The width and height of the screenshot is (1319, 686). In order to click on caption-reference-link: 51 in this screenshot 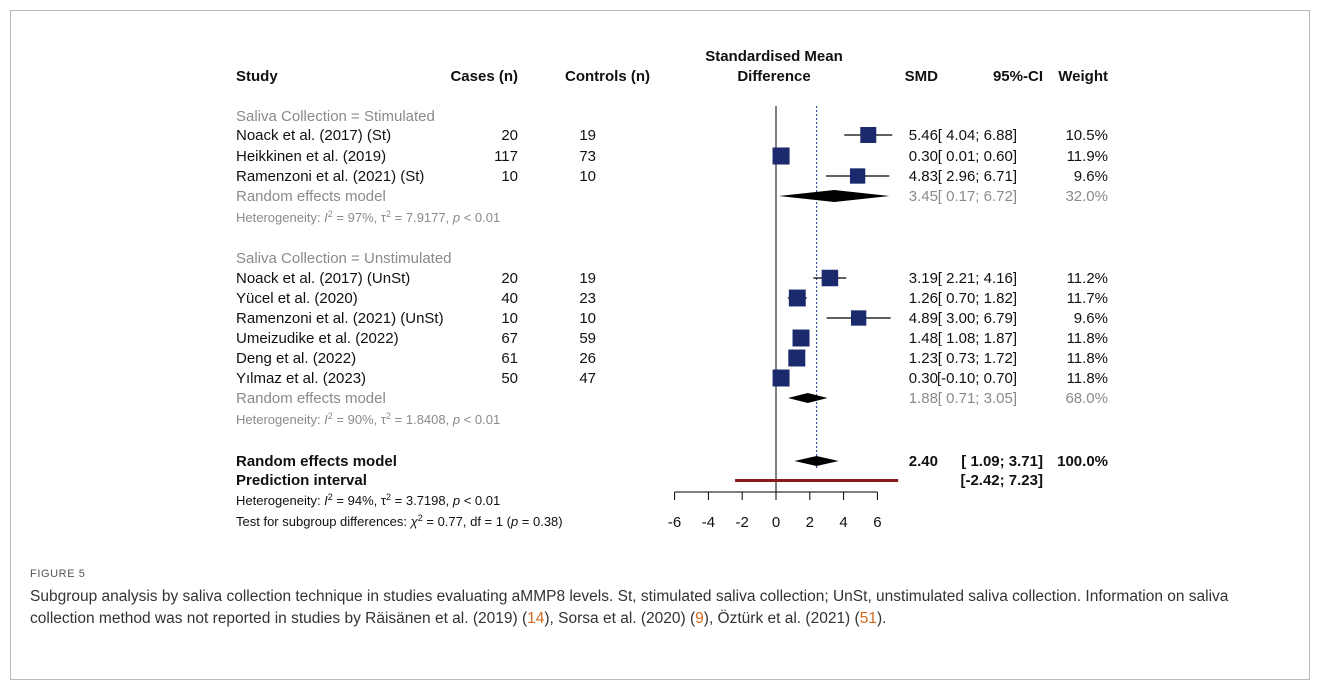, I will do `click(868, 618)`.